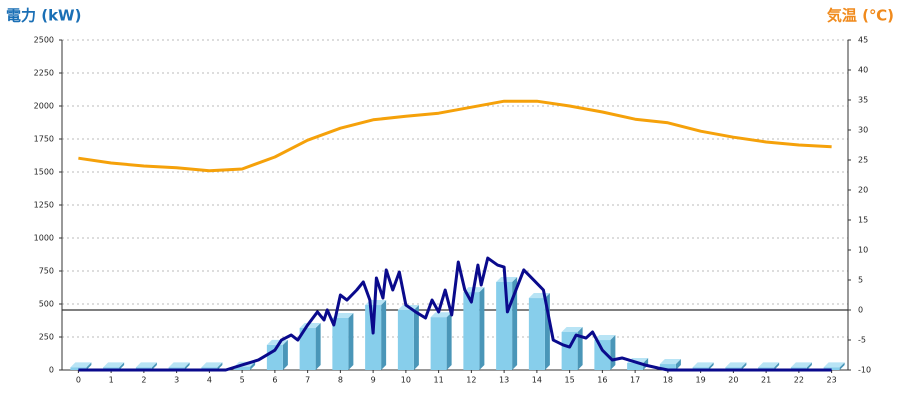 The image size is (900, 400). What do you see at coordinates (504, 380) in the screenshot?
I see `x-tick-label: 13` at bounding box center [504, 380].